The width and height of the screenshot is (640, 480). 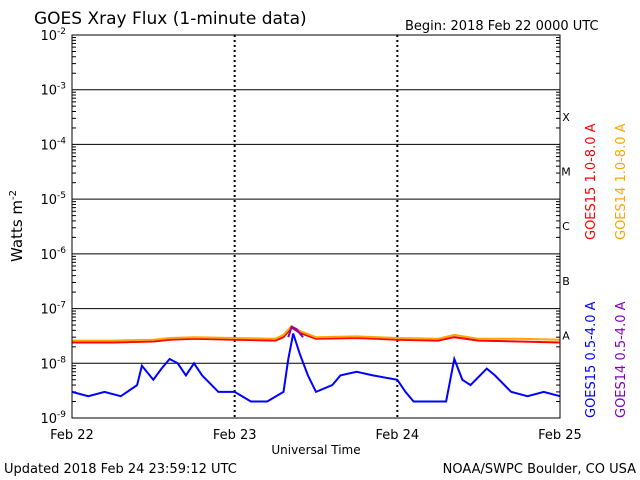 I want to click on begin-label: Begin: 2018 Feb 22 0000 UTC, so click(x=502, y=26).